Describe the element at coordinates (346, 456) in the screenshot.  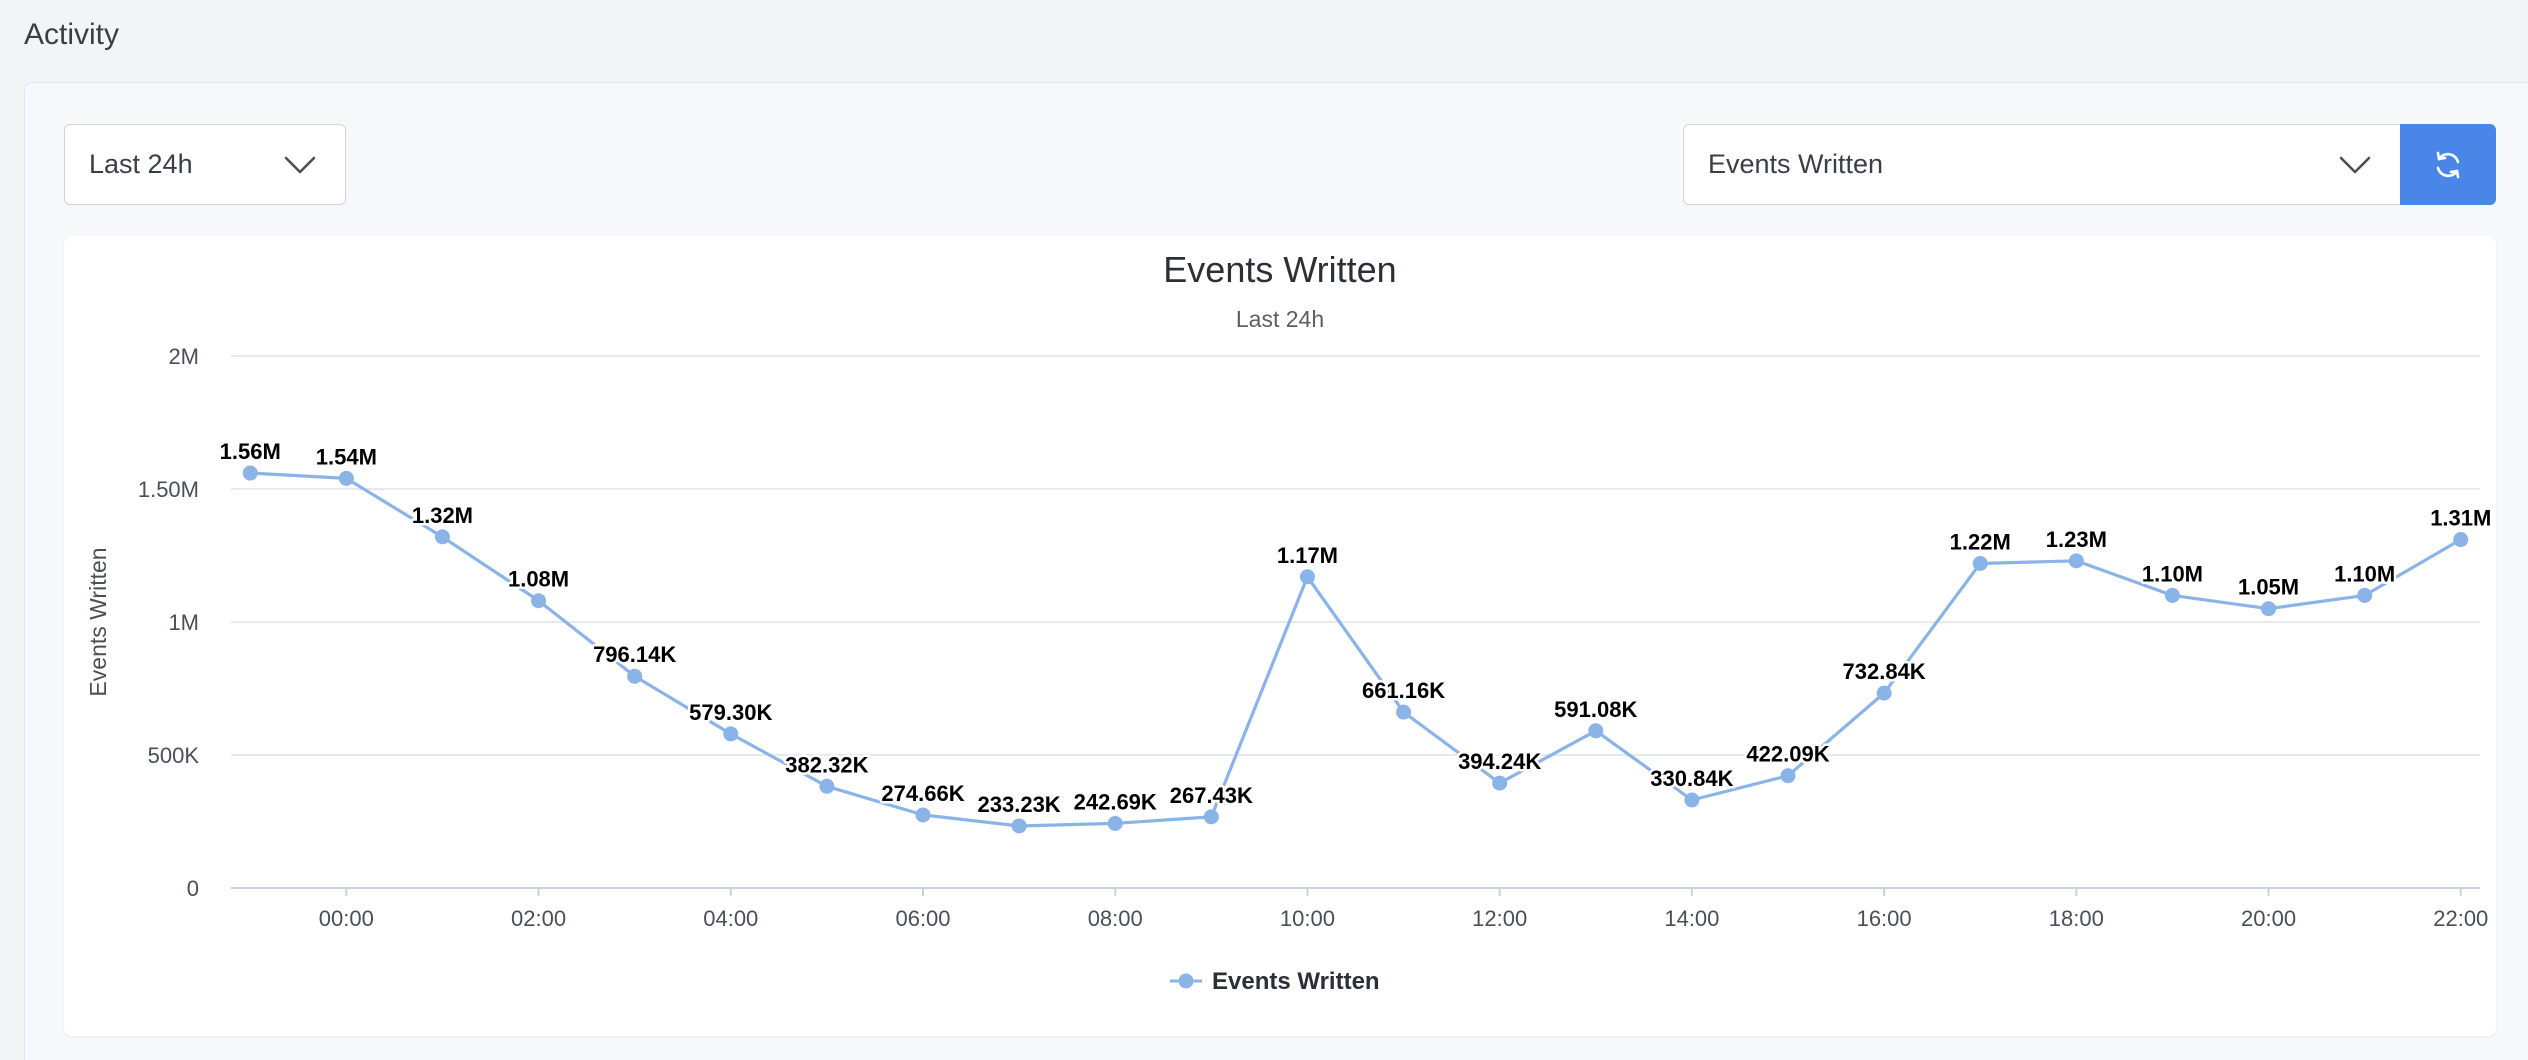
I see `data-label: 1.54M` at that location.